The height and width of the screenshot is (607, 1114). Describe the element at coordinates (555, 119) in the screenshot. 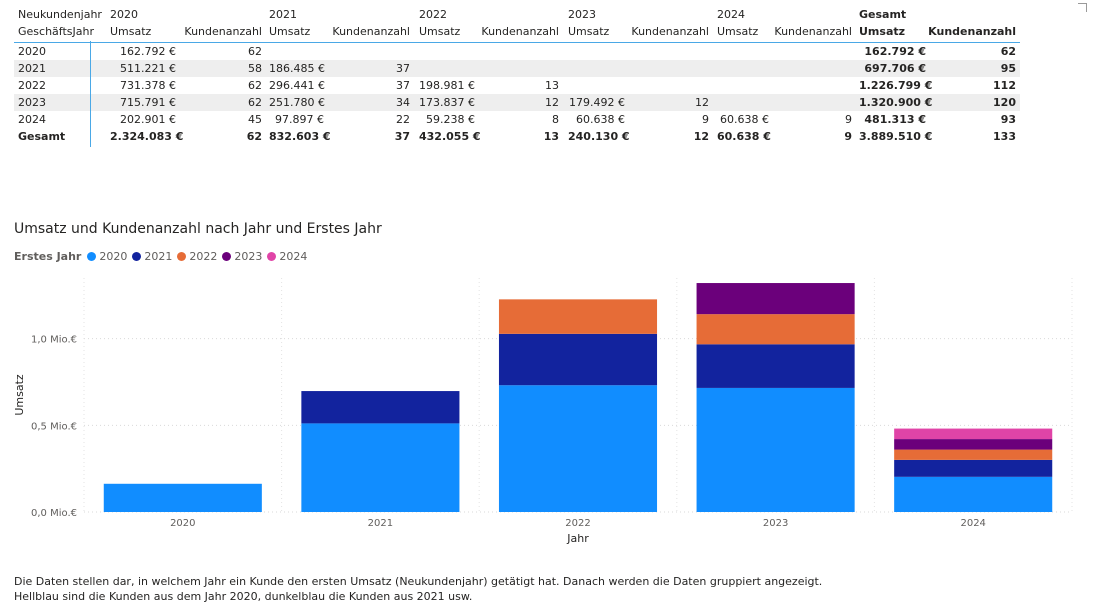

I see `cell-kundenanzahl: 8` at that location.